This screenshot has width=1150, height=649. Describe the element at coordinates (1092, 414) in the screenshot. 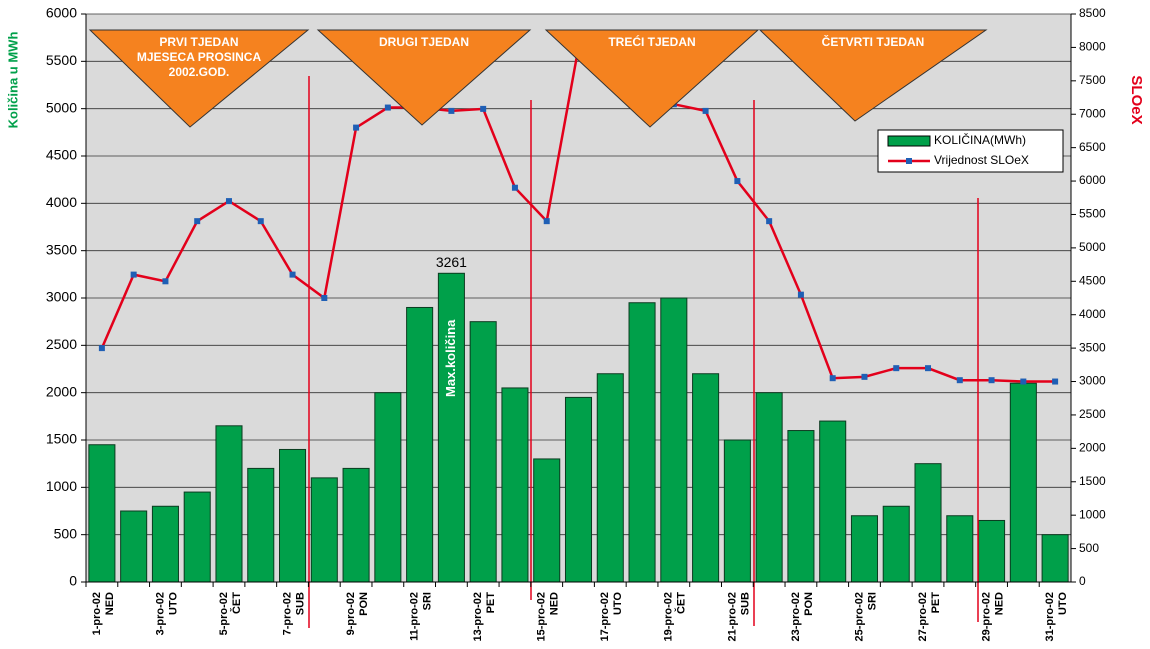

I see `y2-tick-label: 2500` at that location.